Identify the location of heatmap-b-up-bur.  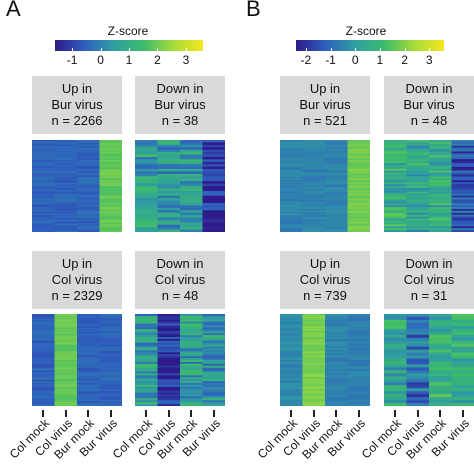
(325, 186).